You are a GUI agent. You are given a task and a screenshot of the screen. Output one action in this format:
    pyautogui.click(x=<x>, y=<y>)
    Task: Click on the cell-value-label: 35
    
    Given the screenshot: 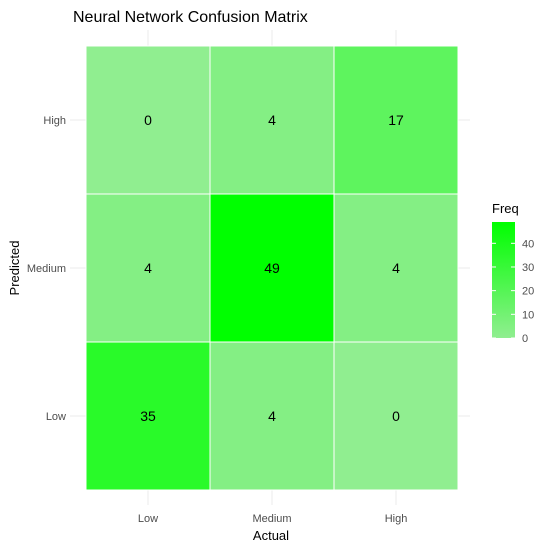 What is the action you would take?
    pyautogui.click(x=148, y=416)
    